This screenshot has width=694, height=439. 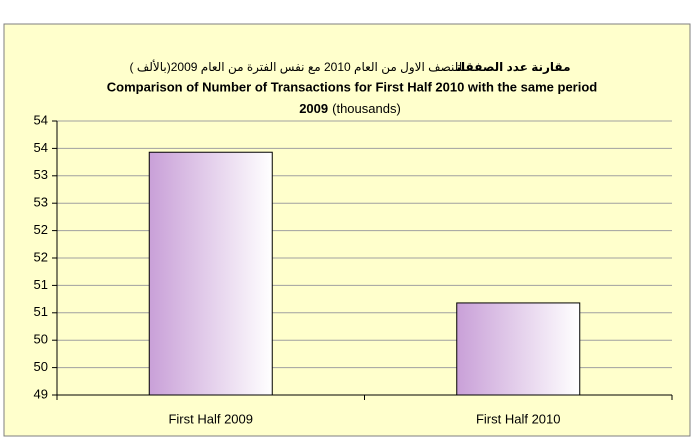 What do you see at coordinates (210, 418) in the screenshot?
I see `x-tick-label: First Half 2009` at bounding box center [210, 418].